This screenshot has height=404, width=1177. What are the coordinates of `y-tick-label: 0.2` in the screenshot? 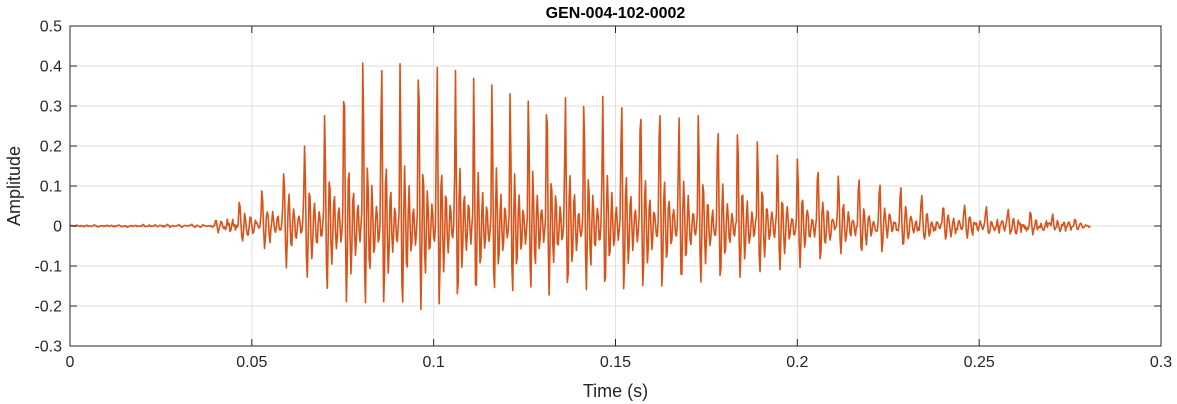 It's located at (51, 147).